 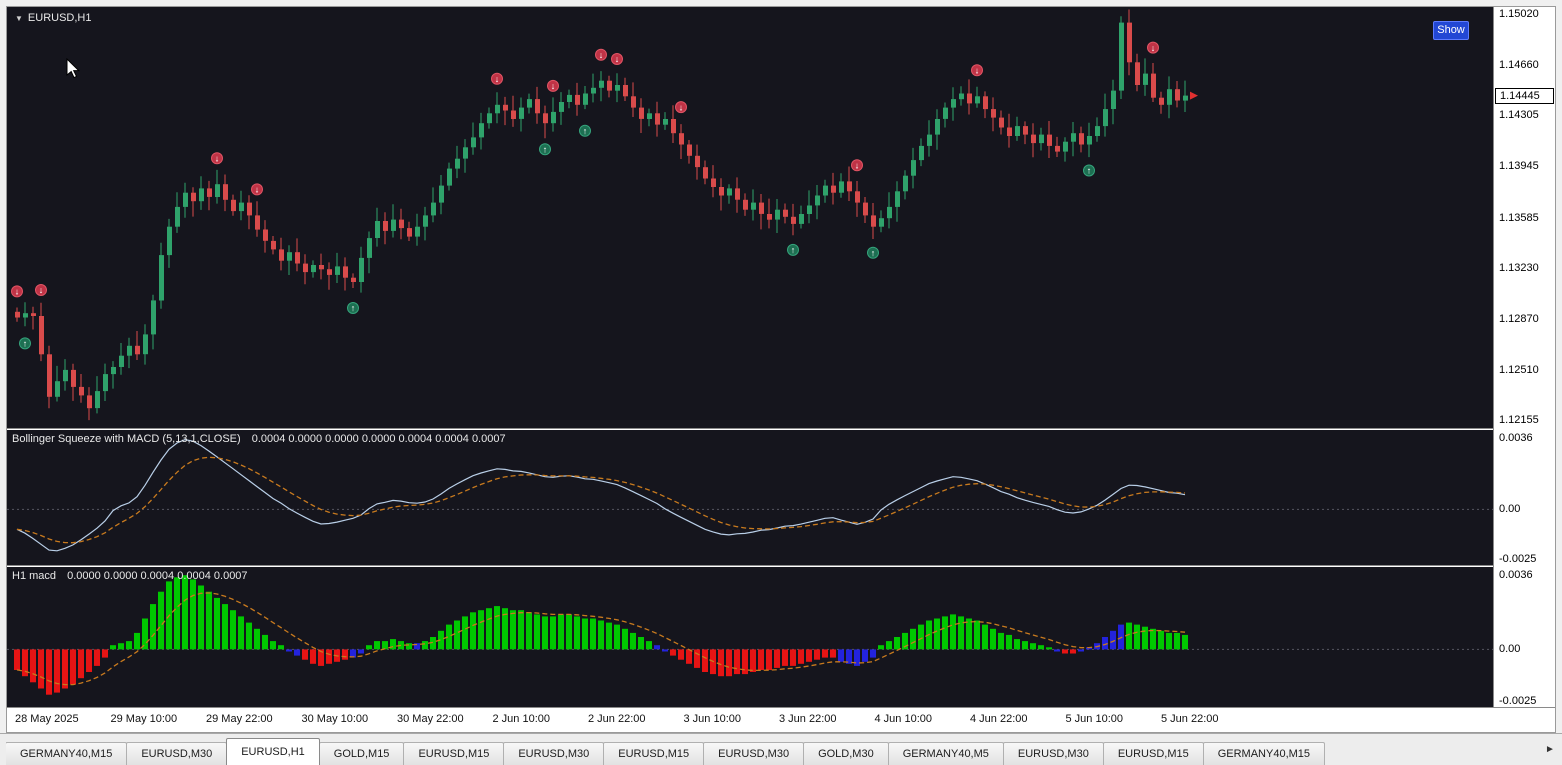 I want to click on symbol-period-label: ▼ EURUSD,H1, so click(x=53, y=18).